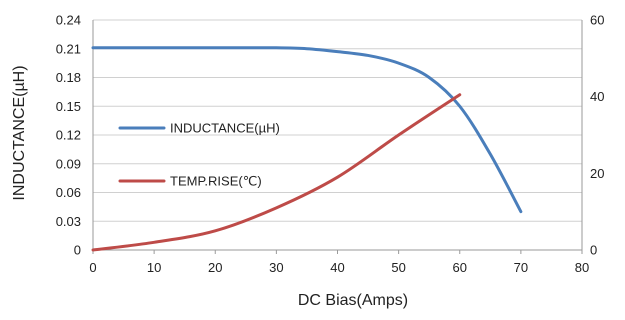 The width and height of the screenshot is (625, 320). What do you see at coordinates (225, 128) in the screenshot?
I see `legend-label: INDUCTANCE(µH)` at bounding box center [225, 128].